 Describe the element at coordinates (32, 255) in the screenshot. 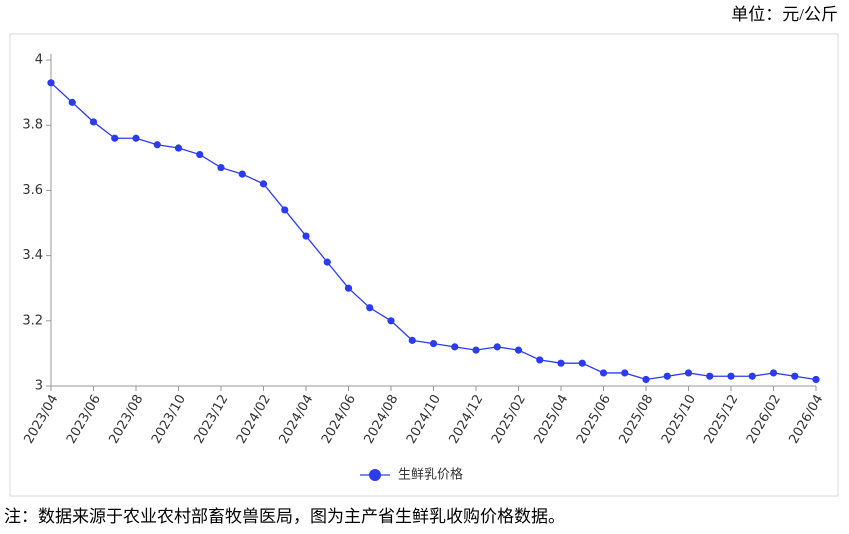

I see `y-tick-label: 3.4` at that location.